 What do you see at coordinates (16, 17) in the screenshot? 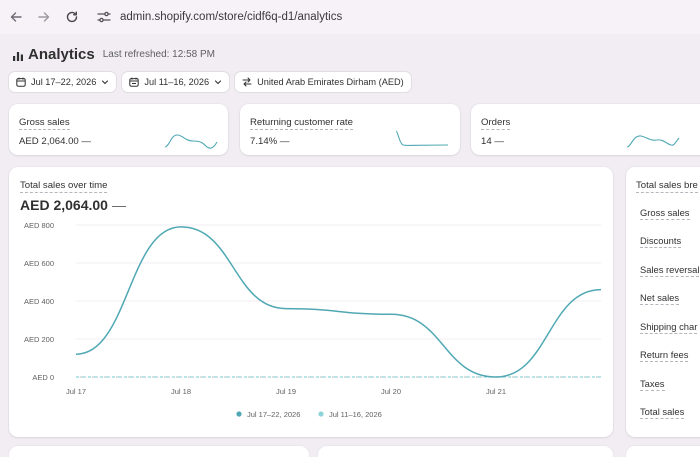
I see `back-icon` at bounding box center [16, 17].